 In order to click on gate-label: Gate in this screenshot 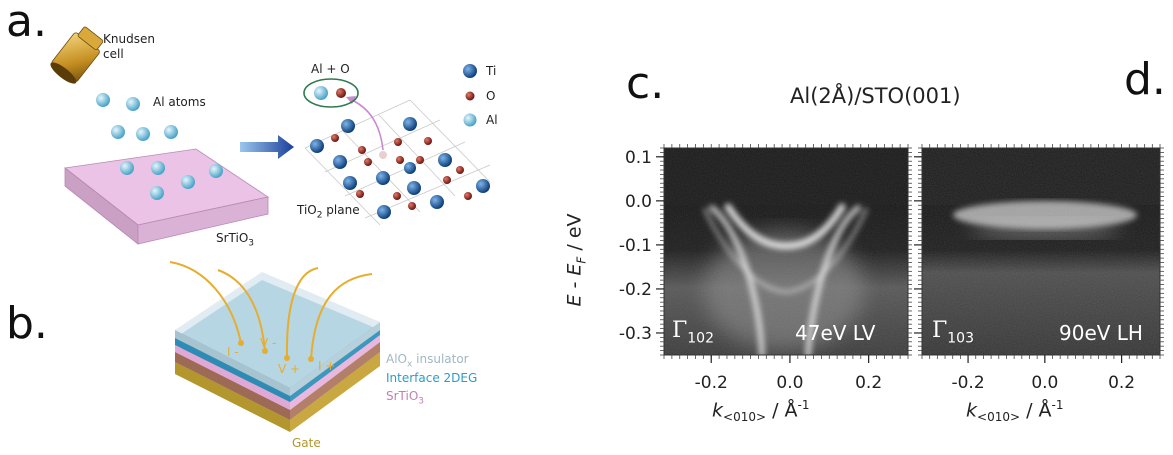, I will do `click(306, 443)`.